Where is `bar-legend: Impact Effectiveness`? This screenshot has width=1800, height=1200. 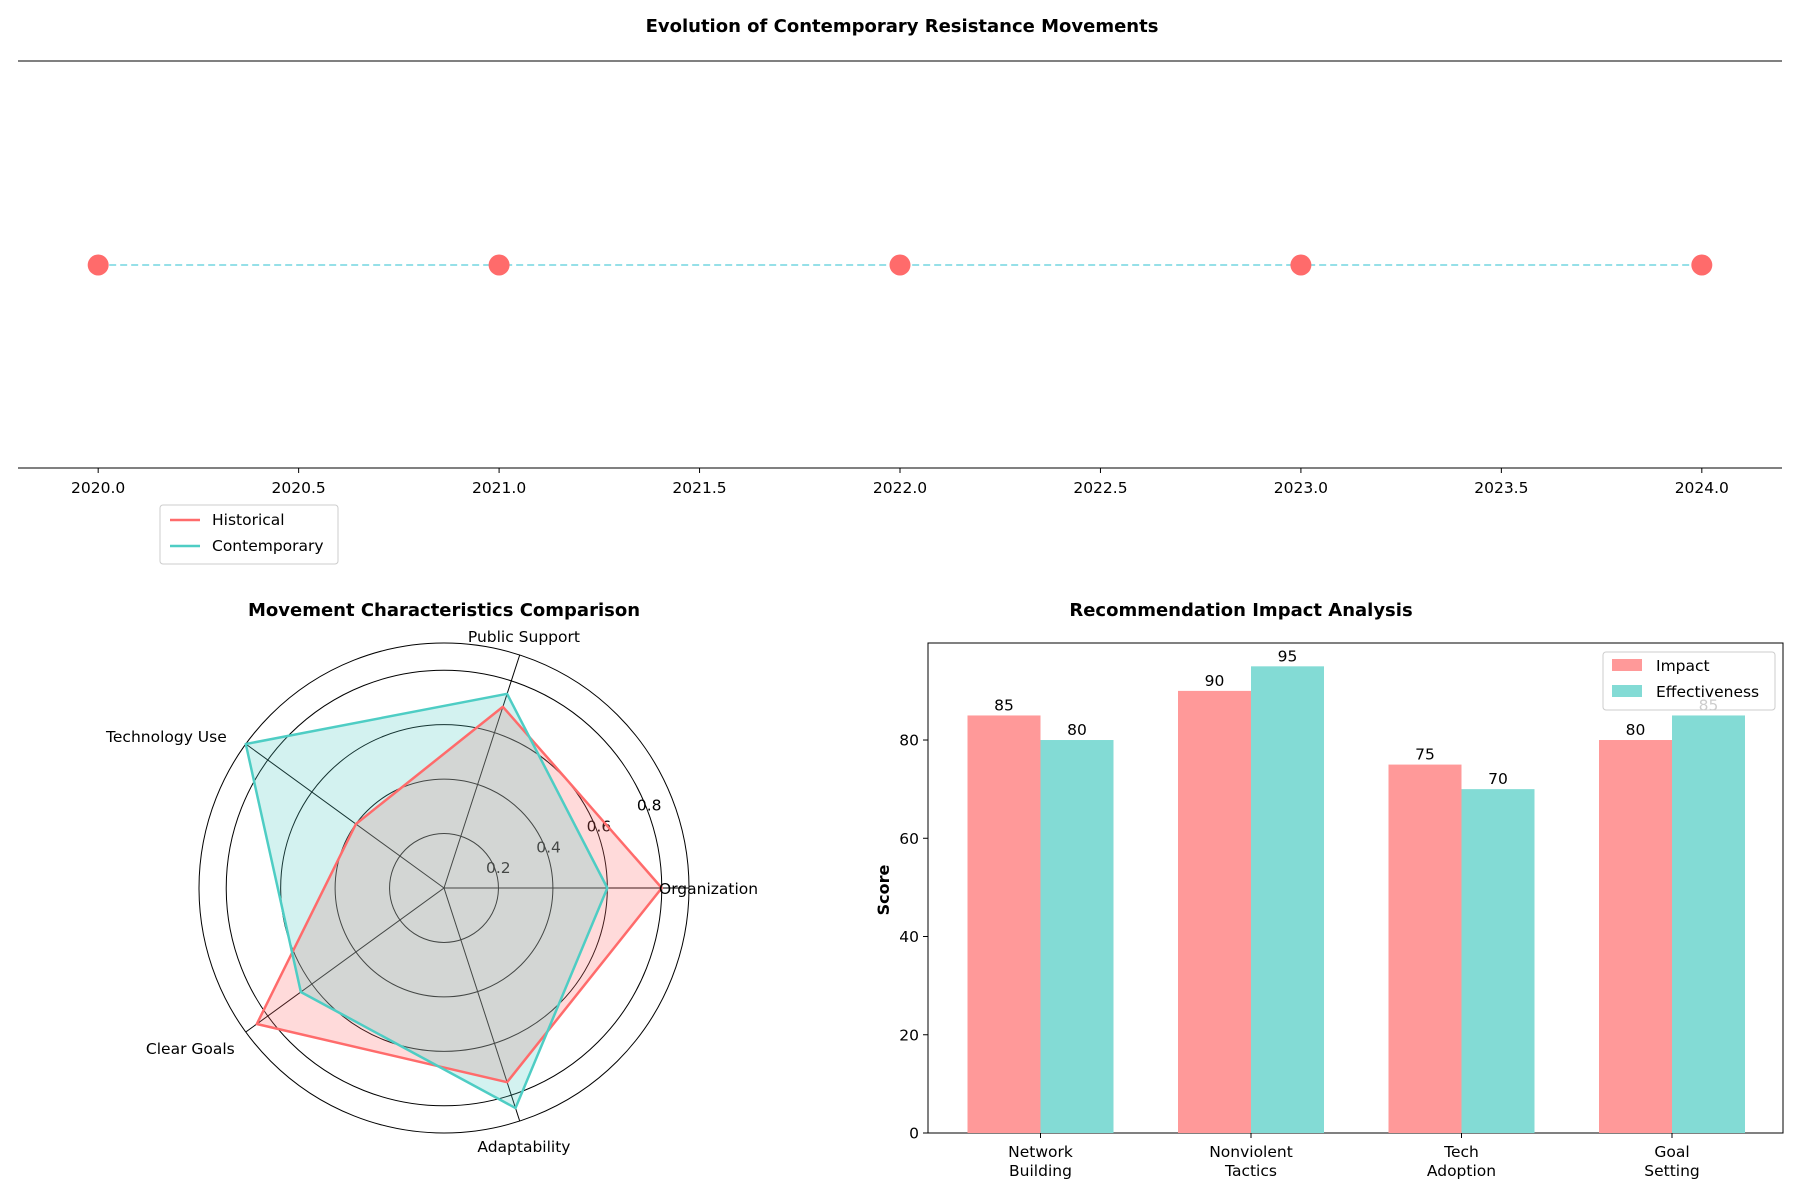 bar-legend: Impact Effectiveness is located at coordinates (1689, 681).